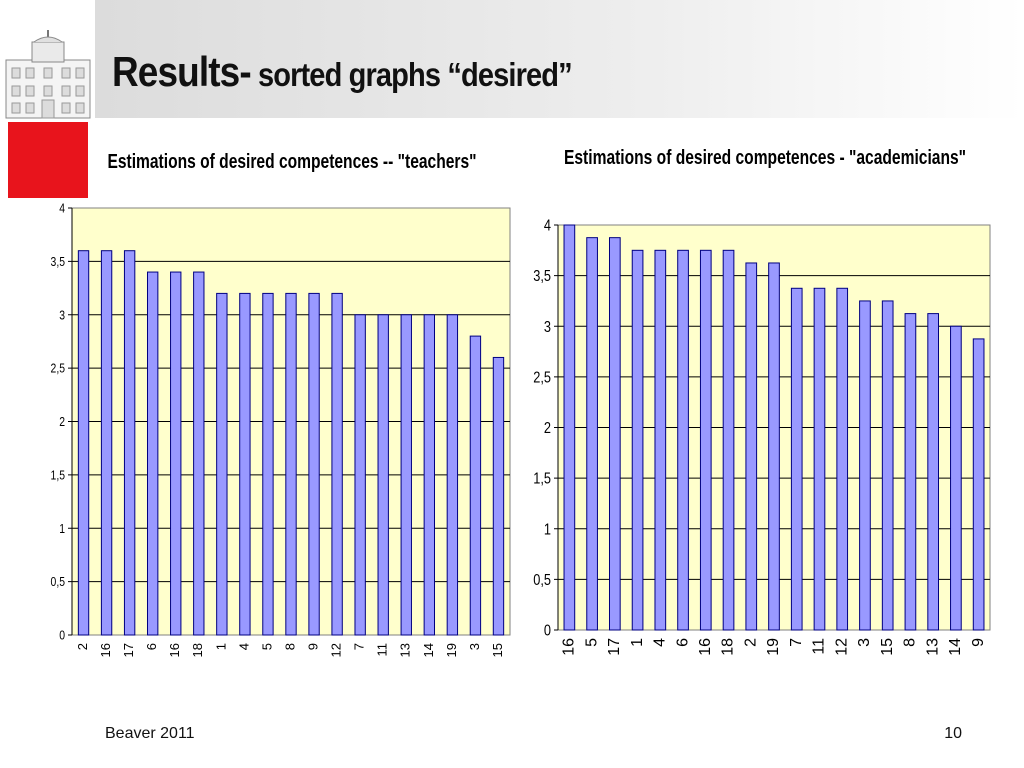 The image size is (1024, 768). I want to click on red-logo-block, so click(48, 160).